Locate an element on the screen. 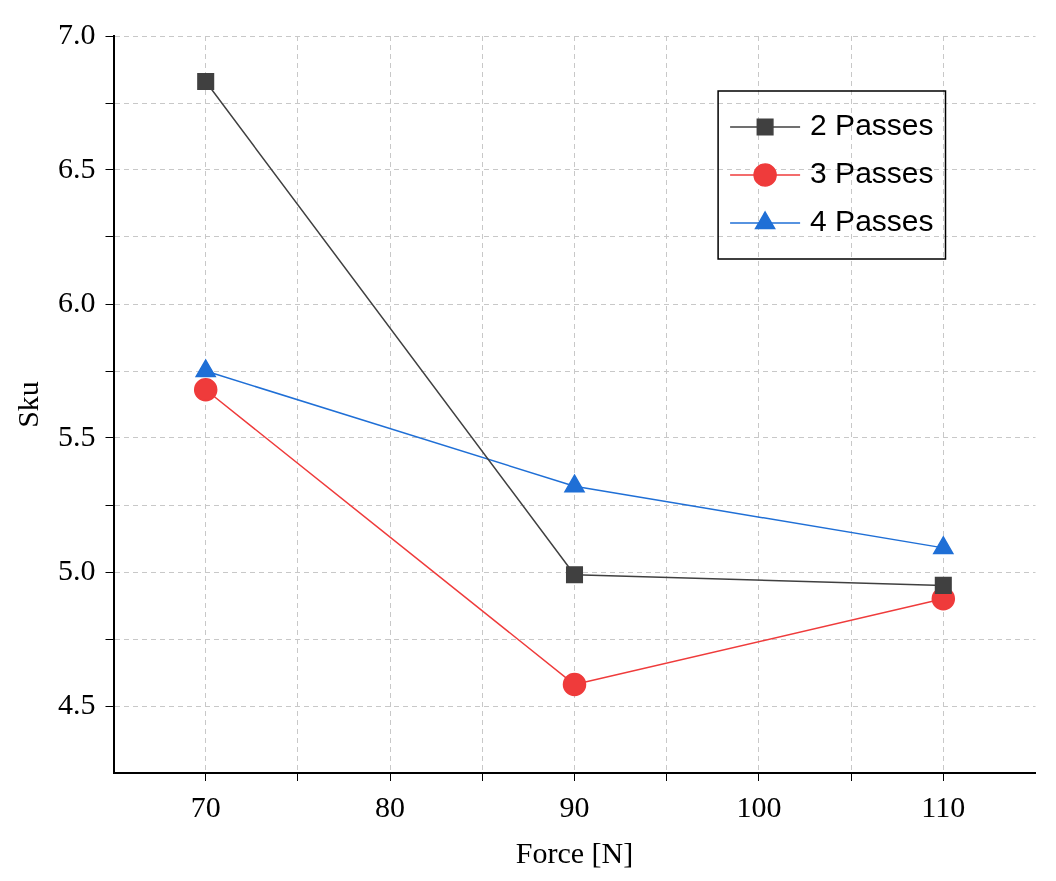  y-tick-label: 5.0 is located at coordinates (77, 569).